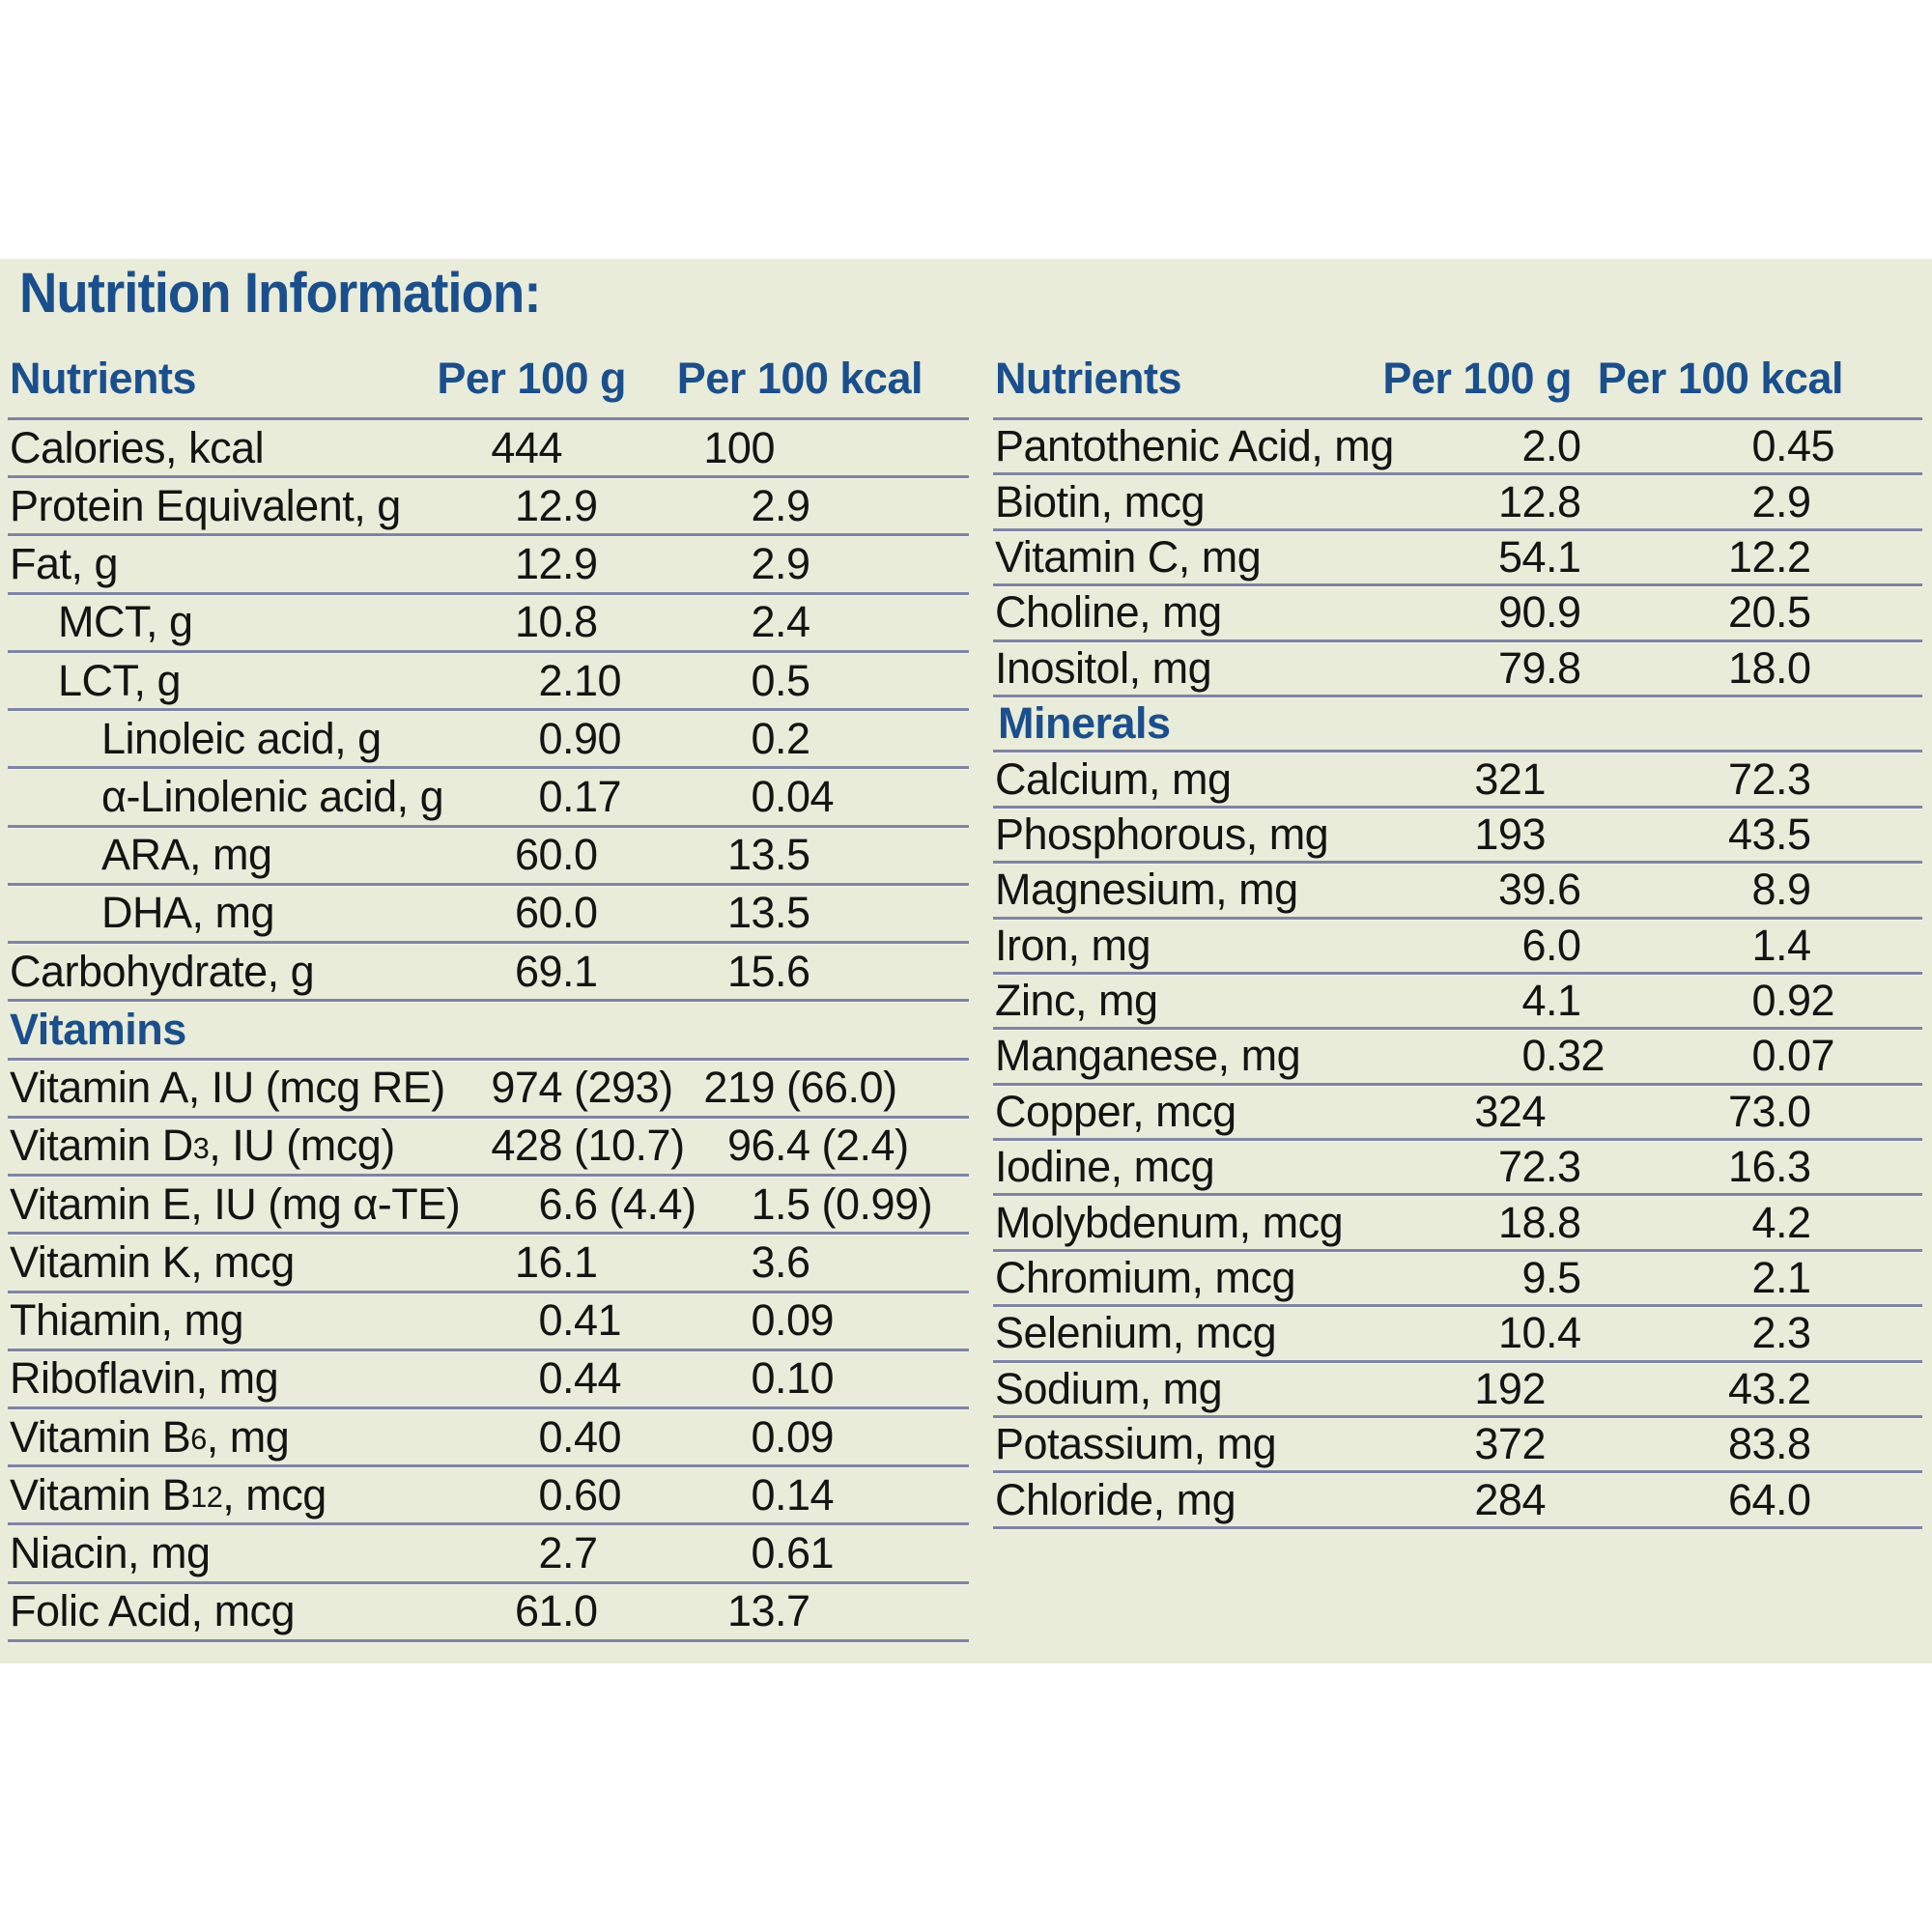  What do you see at coordinates (792, 738) in the screenshot?
I see `value-per-100kcal-fraction: .2` at bounding box center [792, 738].